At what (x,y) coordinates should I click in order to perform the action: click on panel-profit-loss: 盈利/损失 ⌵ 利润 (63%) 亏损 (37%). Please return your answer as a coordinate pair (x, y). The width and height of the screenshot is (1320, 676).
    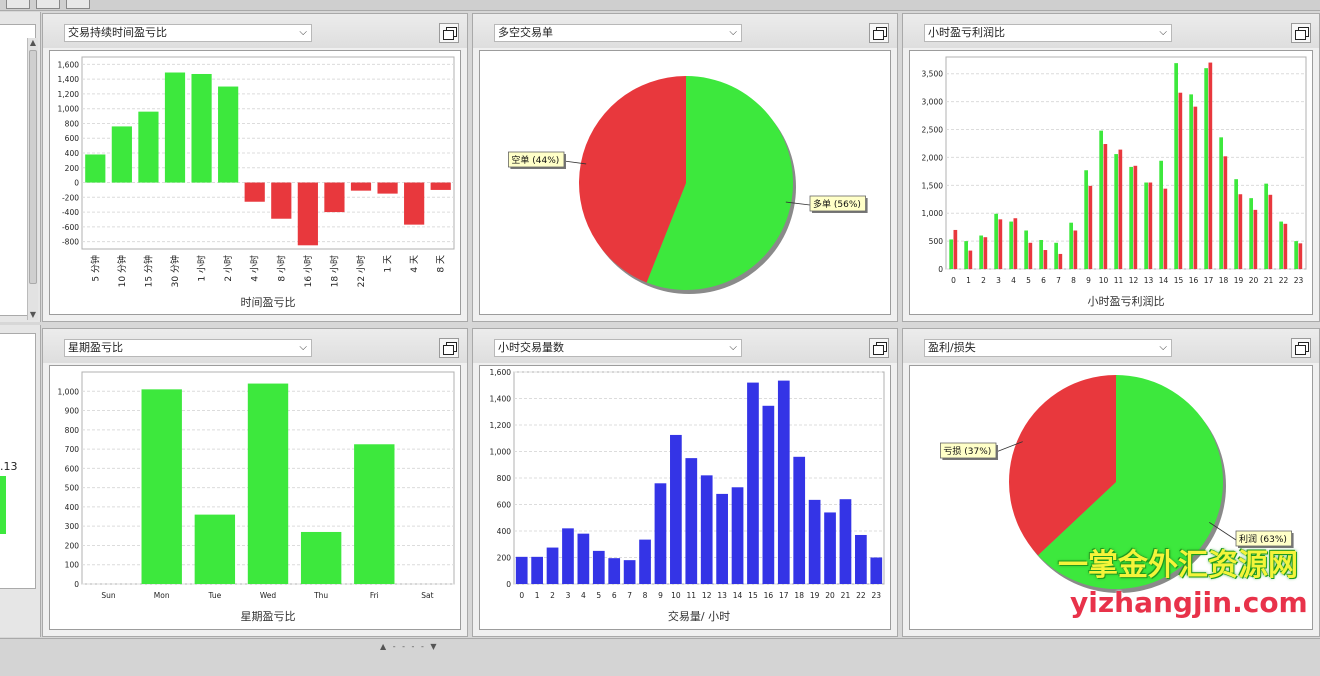
    Looking at the image, I should click on (1111, 482).